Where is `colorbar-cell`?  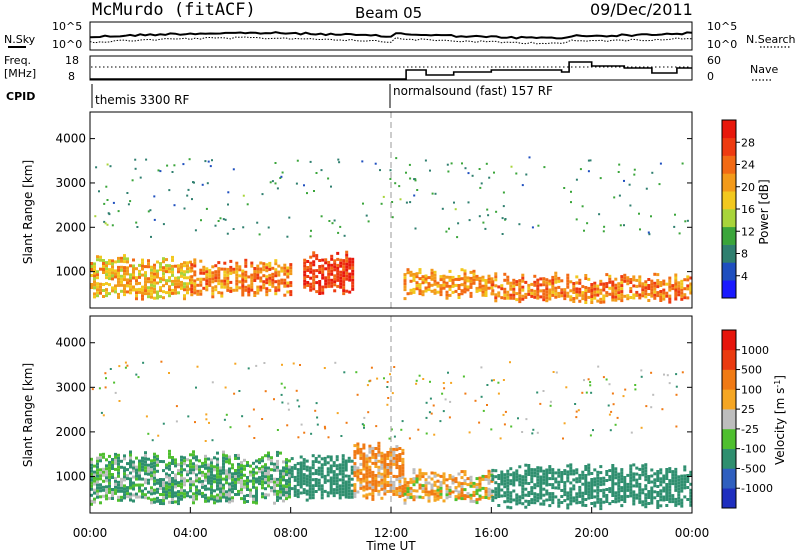
colorbar-cell is located at coordinates (729, 271).